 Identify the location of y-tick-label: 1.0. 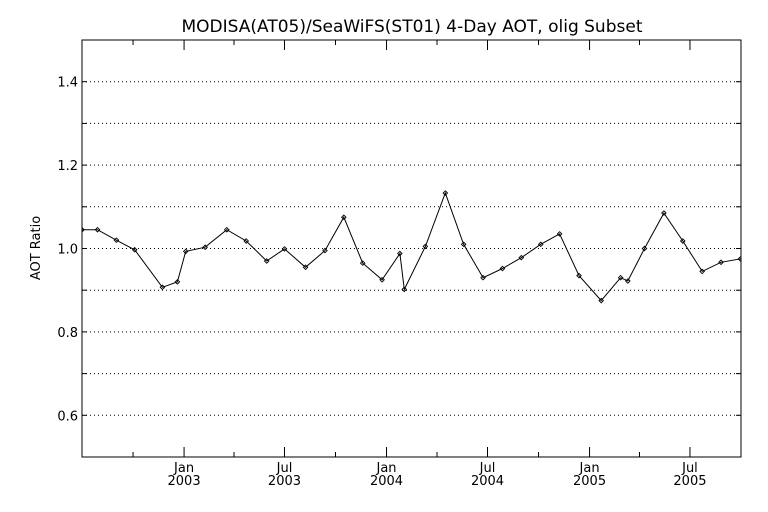
(67, 250).